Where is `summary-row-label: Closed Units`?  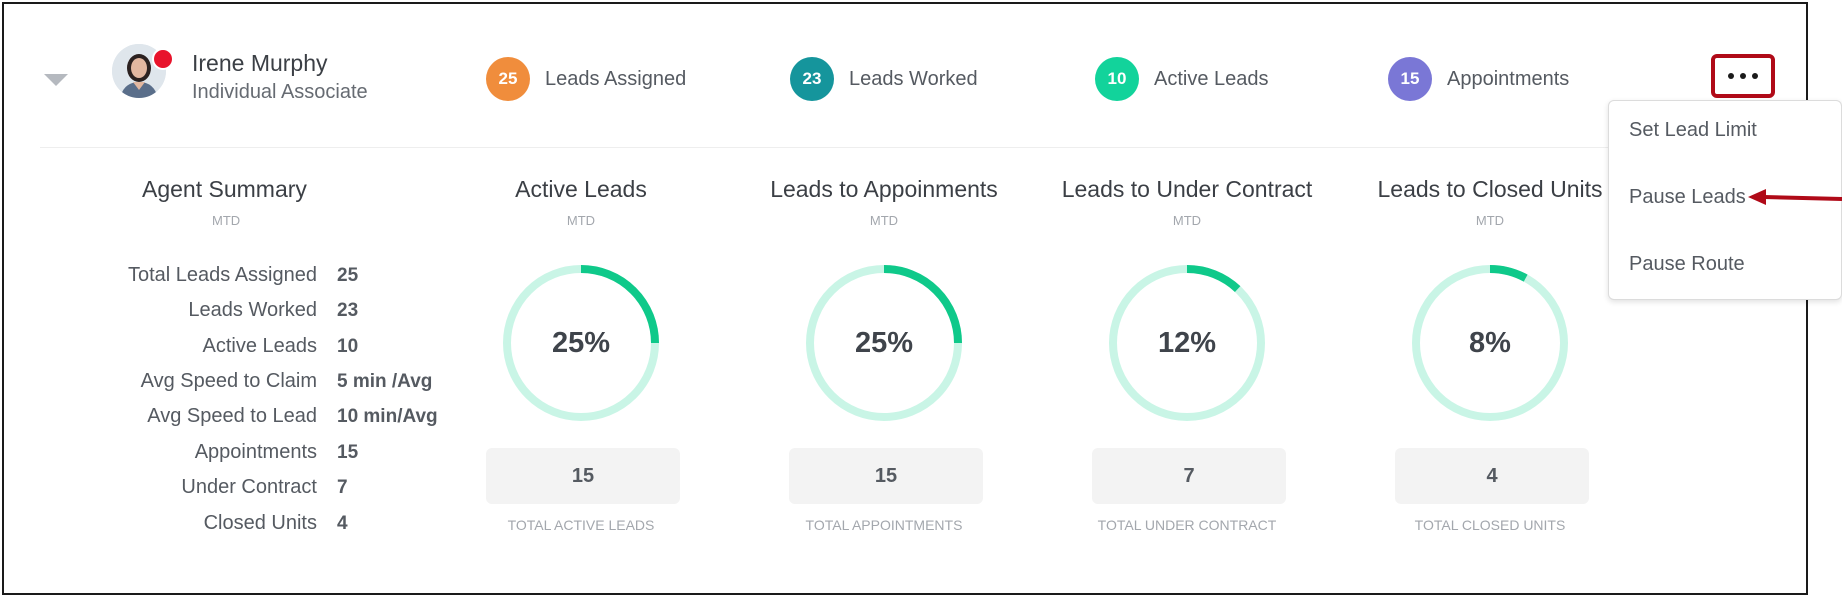 summary-row-label: Closed Units is located at coordinates (260, 523).